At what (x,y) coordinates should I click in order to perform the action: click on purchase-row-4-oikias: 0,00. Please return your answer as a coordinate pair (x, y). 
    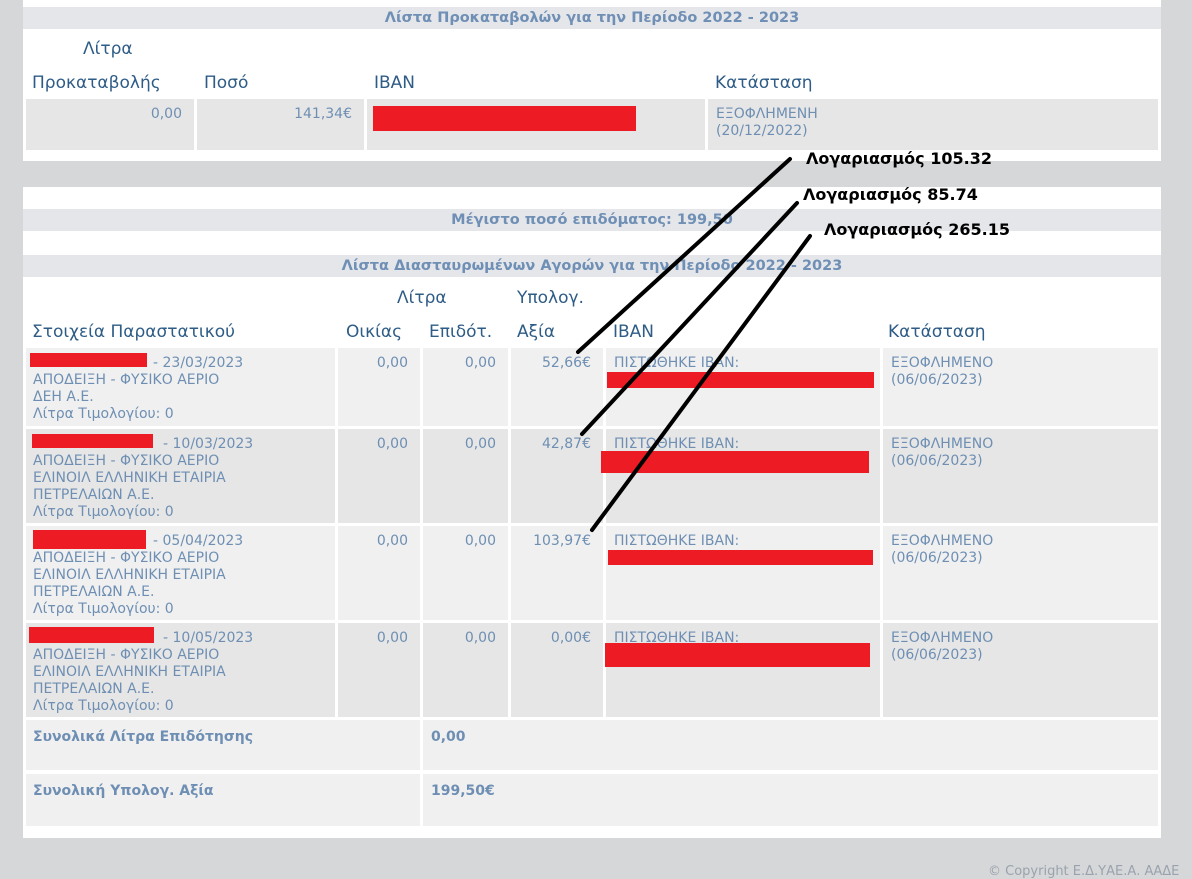
    Looking at the image, I should click on (379, 670).